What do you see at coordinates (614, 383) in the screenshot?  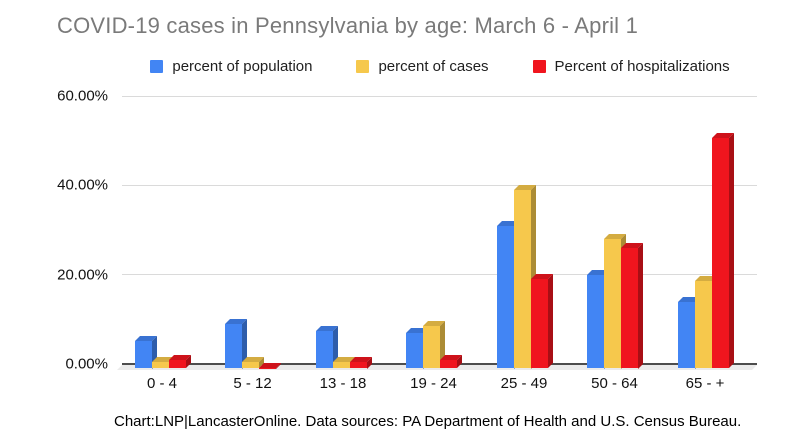 I see `x-axis-category-label: 50 - 64` at bounding box center [614, 383].